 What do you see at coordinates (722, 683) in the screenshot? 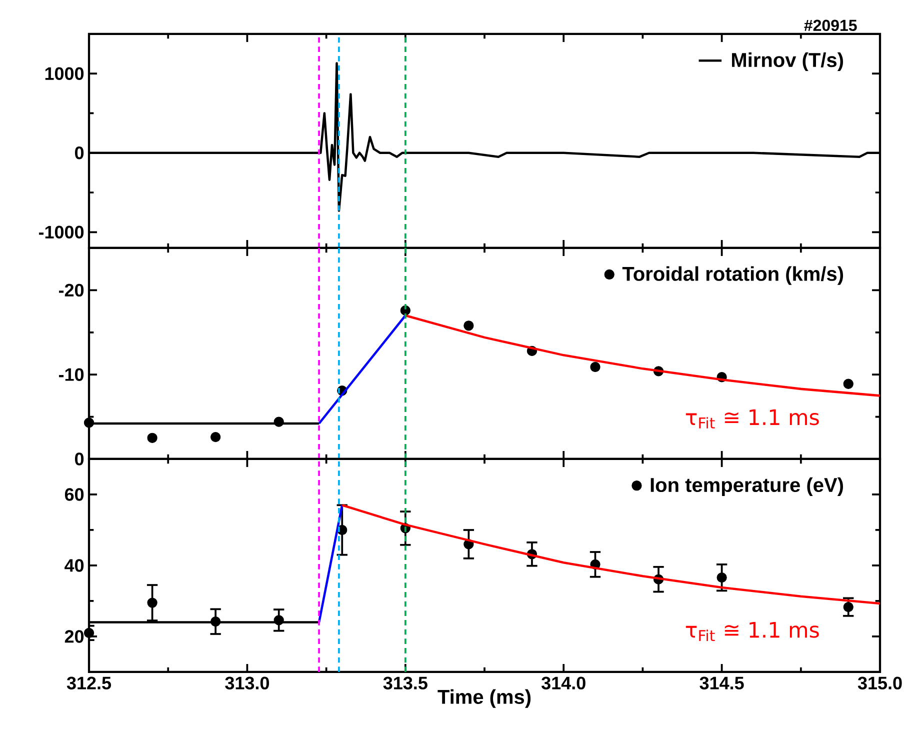
I see `x-tick-label: 314.5` at bounding box center [722, 683].